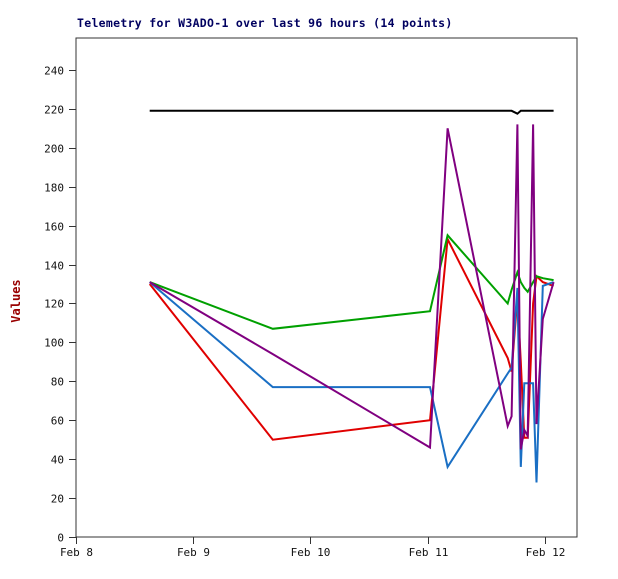 The width and height of the screenshot is (618, 579). Describe the element at coordinates (57, 499) in the screenshot. I see `y-tick-label: 20` at that location.